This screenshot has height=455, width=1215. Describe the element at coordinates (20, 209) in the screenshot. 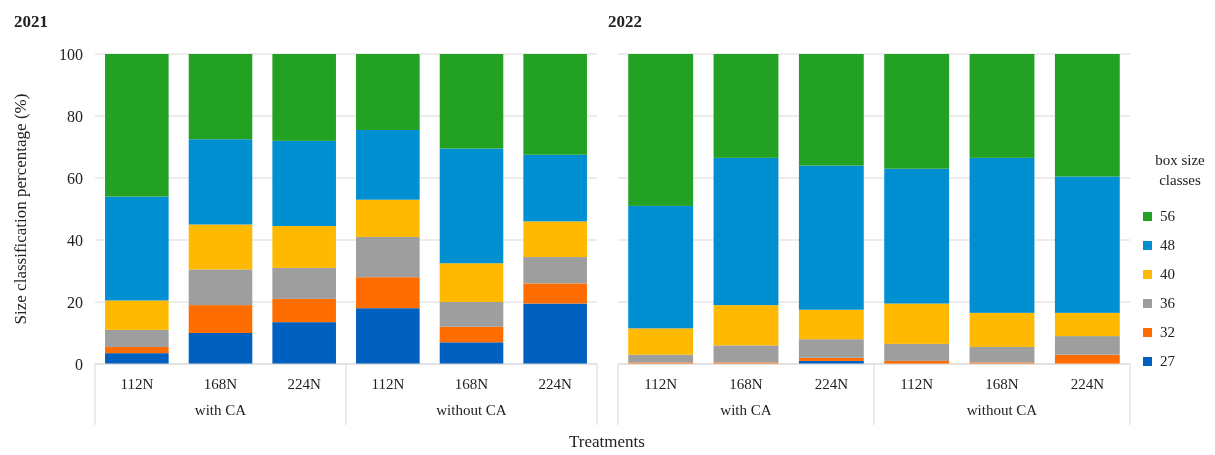

I see `y-axis-title: Size classification percentage (%)` at that location.